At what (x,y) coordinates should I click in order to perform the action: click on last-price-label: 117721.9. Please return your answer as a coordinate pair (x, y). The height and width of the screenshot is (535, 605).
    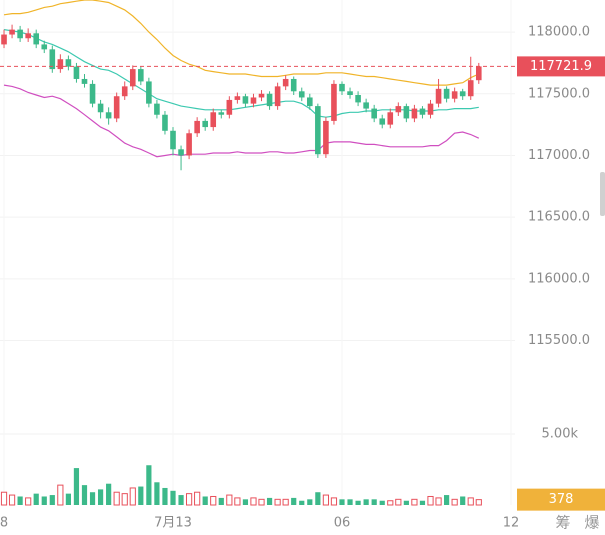
    Looking at the image, I should click on (561, 66).